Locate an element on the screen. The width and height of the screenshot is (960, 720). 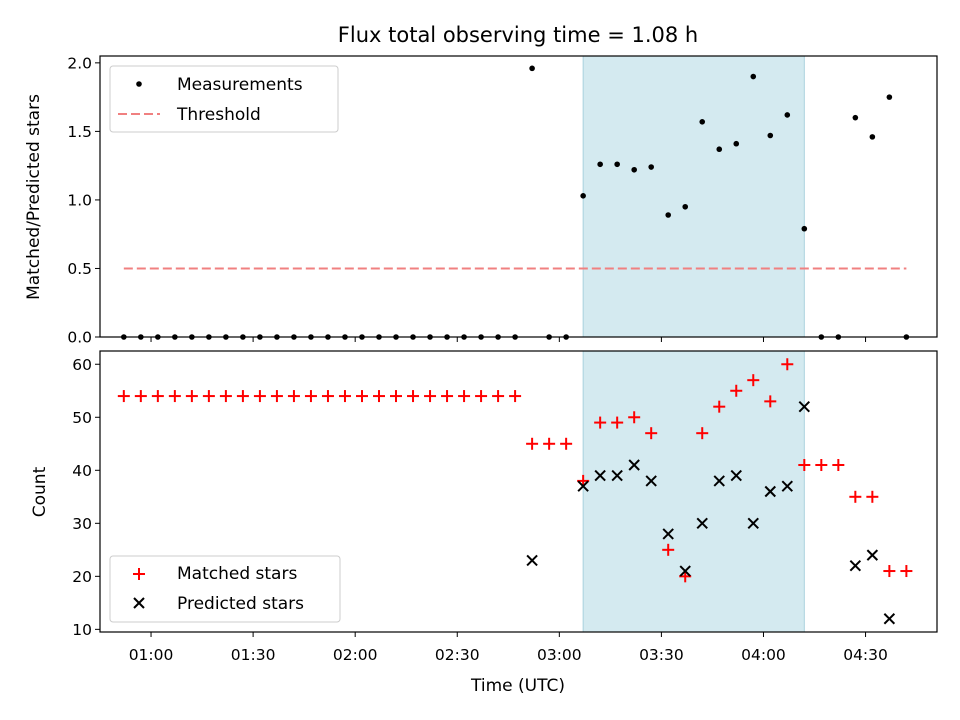
x-tick-label: 02:30 is located at coordinates (457, 655).